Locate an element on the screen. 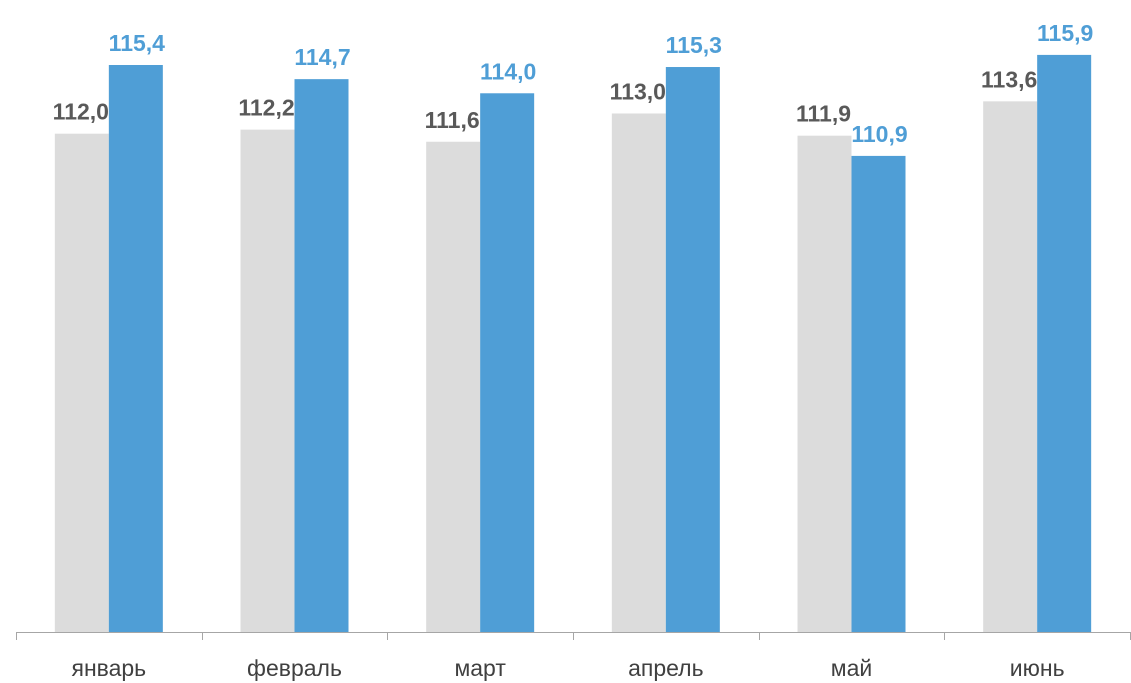 The width and height of the screenshot is (1131, 683). data-label-grey-2: 112,2 is located at coordinates (266, 108).